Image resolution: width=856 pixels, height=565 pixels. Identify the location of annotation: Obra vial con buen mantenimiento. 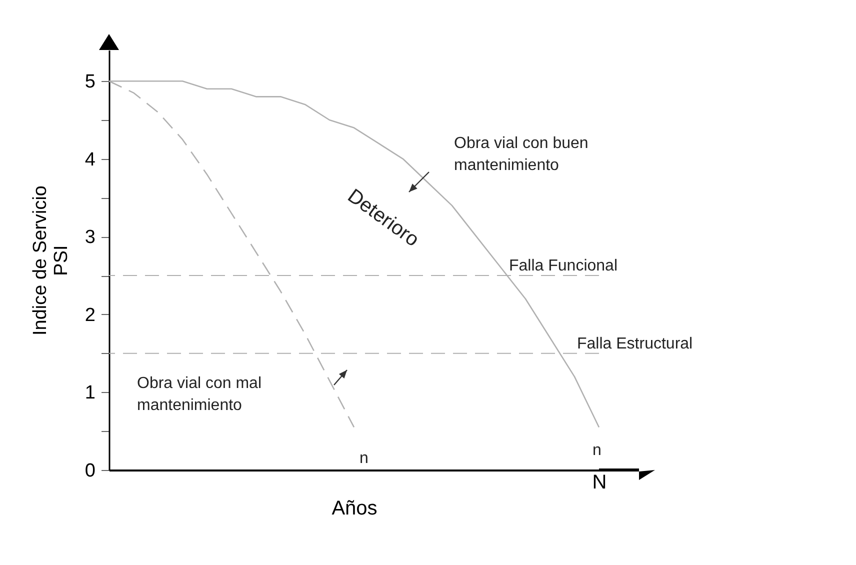
(521, 154).